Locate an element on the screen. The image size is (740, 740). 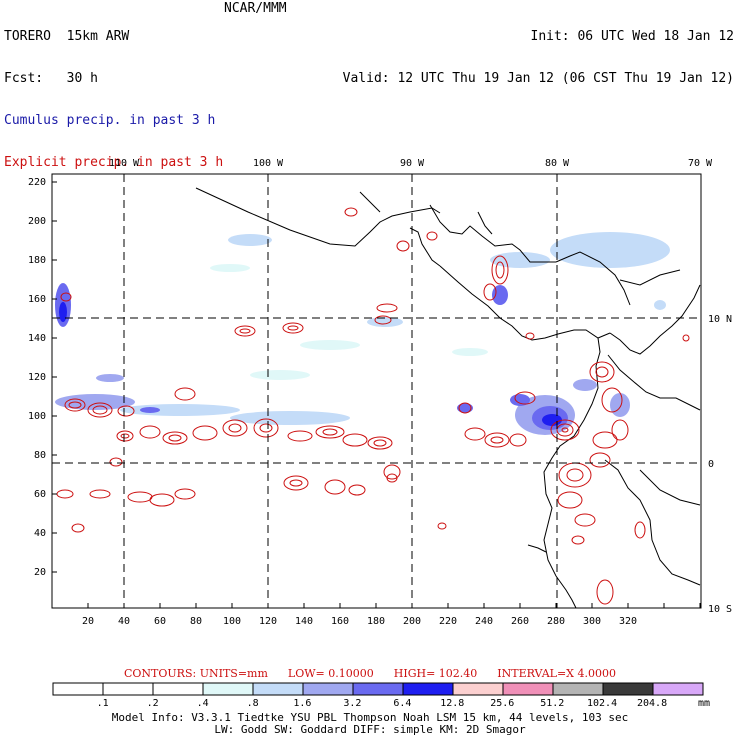
y-tick-label: 200 is located at coordinates (37, 221).